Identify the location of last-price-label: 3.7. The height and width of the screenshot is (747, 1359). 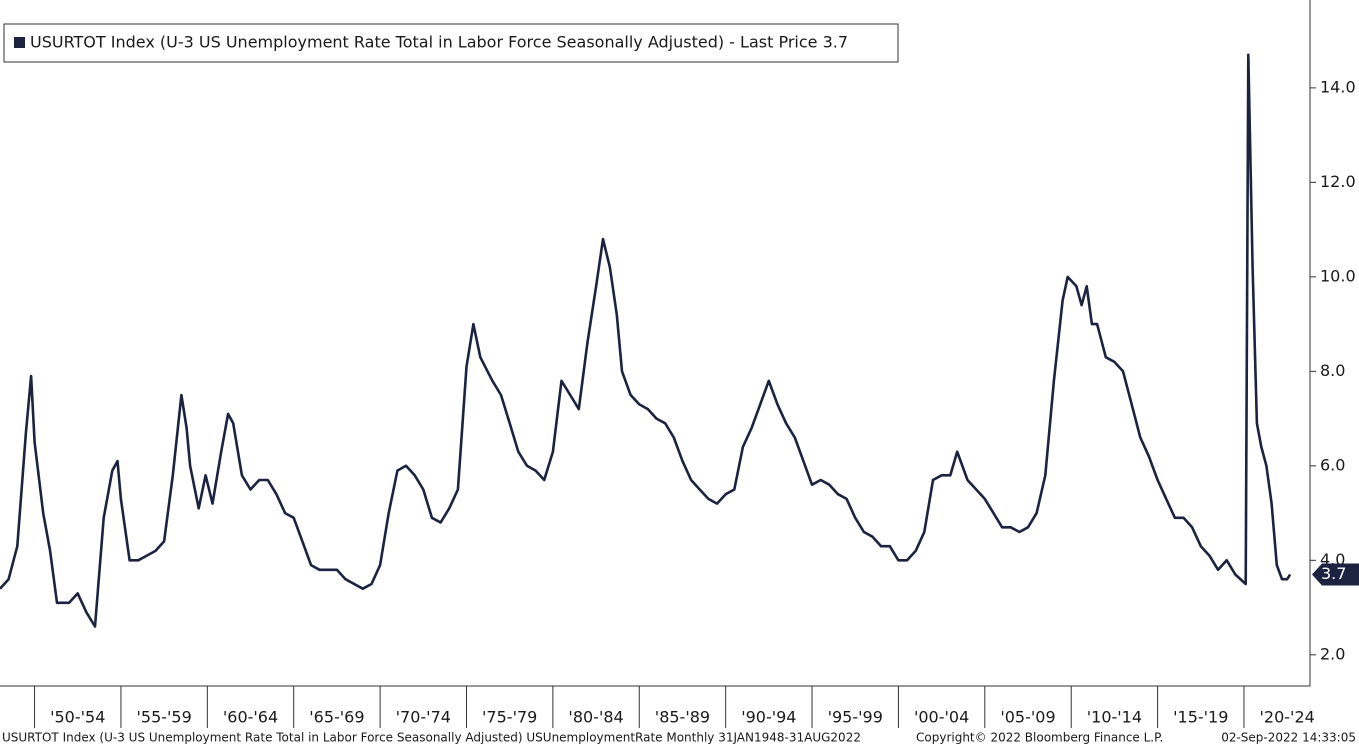
(1333, 573).